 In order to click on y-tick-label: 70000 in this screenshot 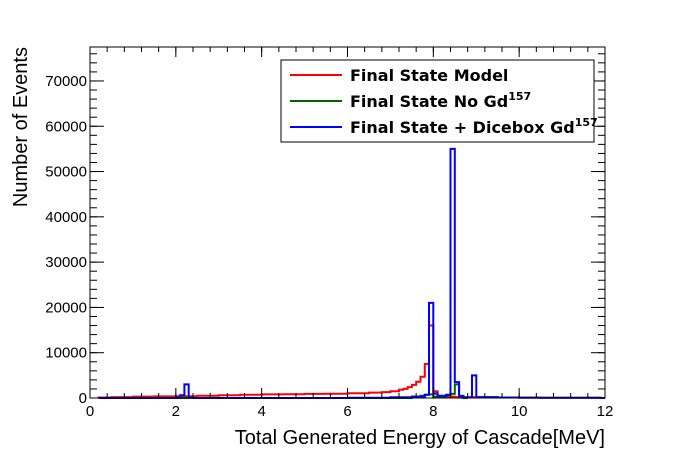, I will do `click(66, 81)`.